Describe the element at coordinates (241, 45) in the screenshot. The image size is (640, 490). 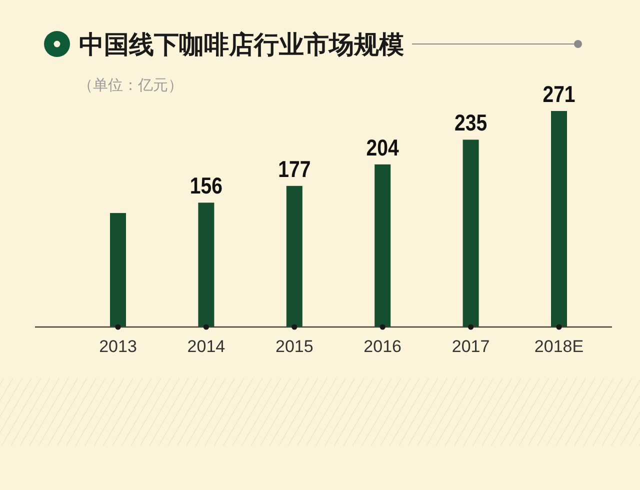
I see `title: 中国线下咖啡店行业市场规模` at that location.